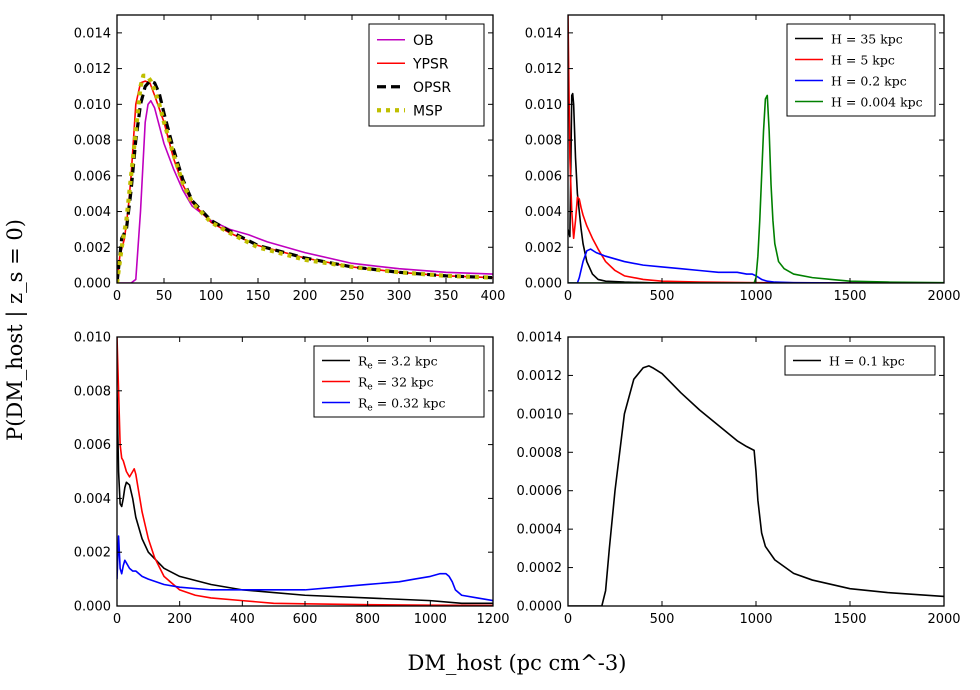 The image size is (980, 690). Describe the element at coordinates (540, 376) in the screenshot. I see `y-tick-label: 0.0012` at that location.